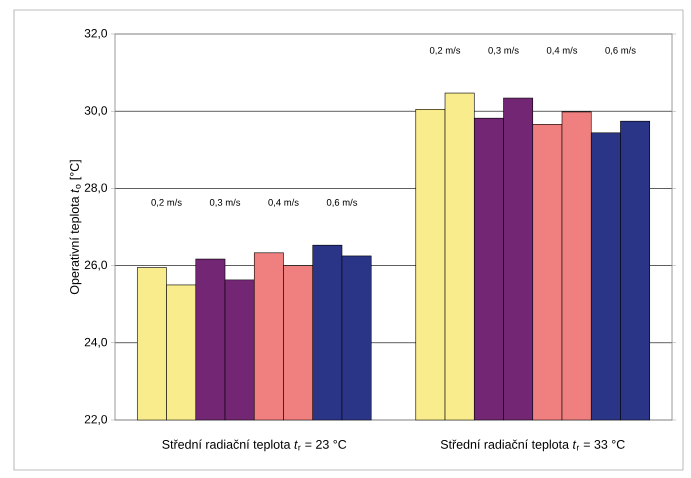 The image size is (691, 478). What do you see at coordinates (96, 188) in the screenshot?
I see `y-tick-label: 28,0` at bounding box center [96, 188].